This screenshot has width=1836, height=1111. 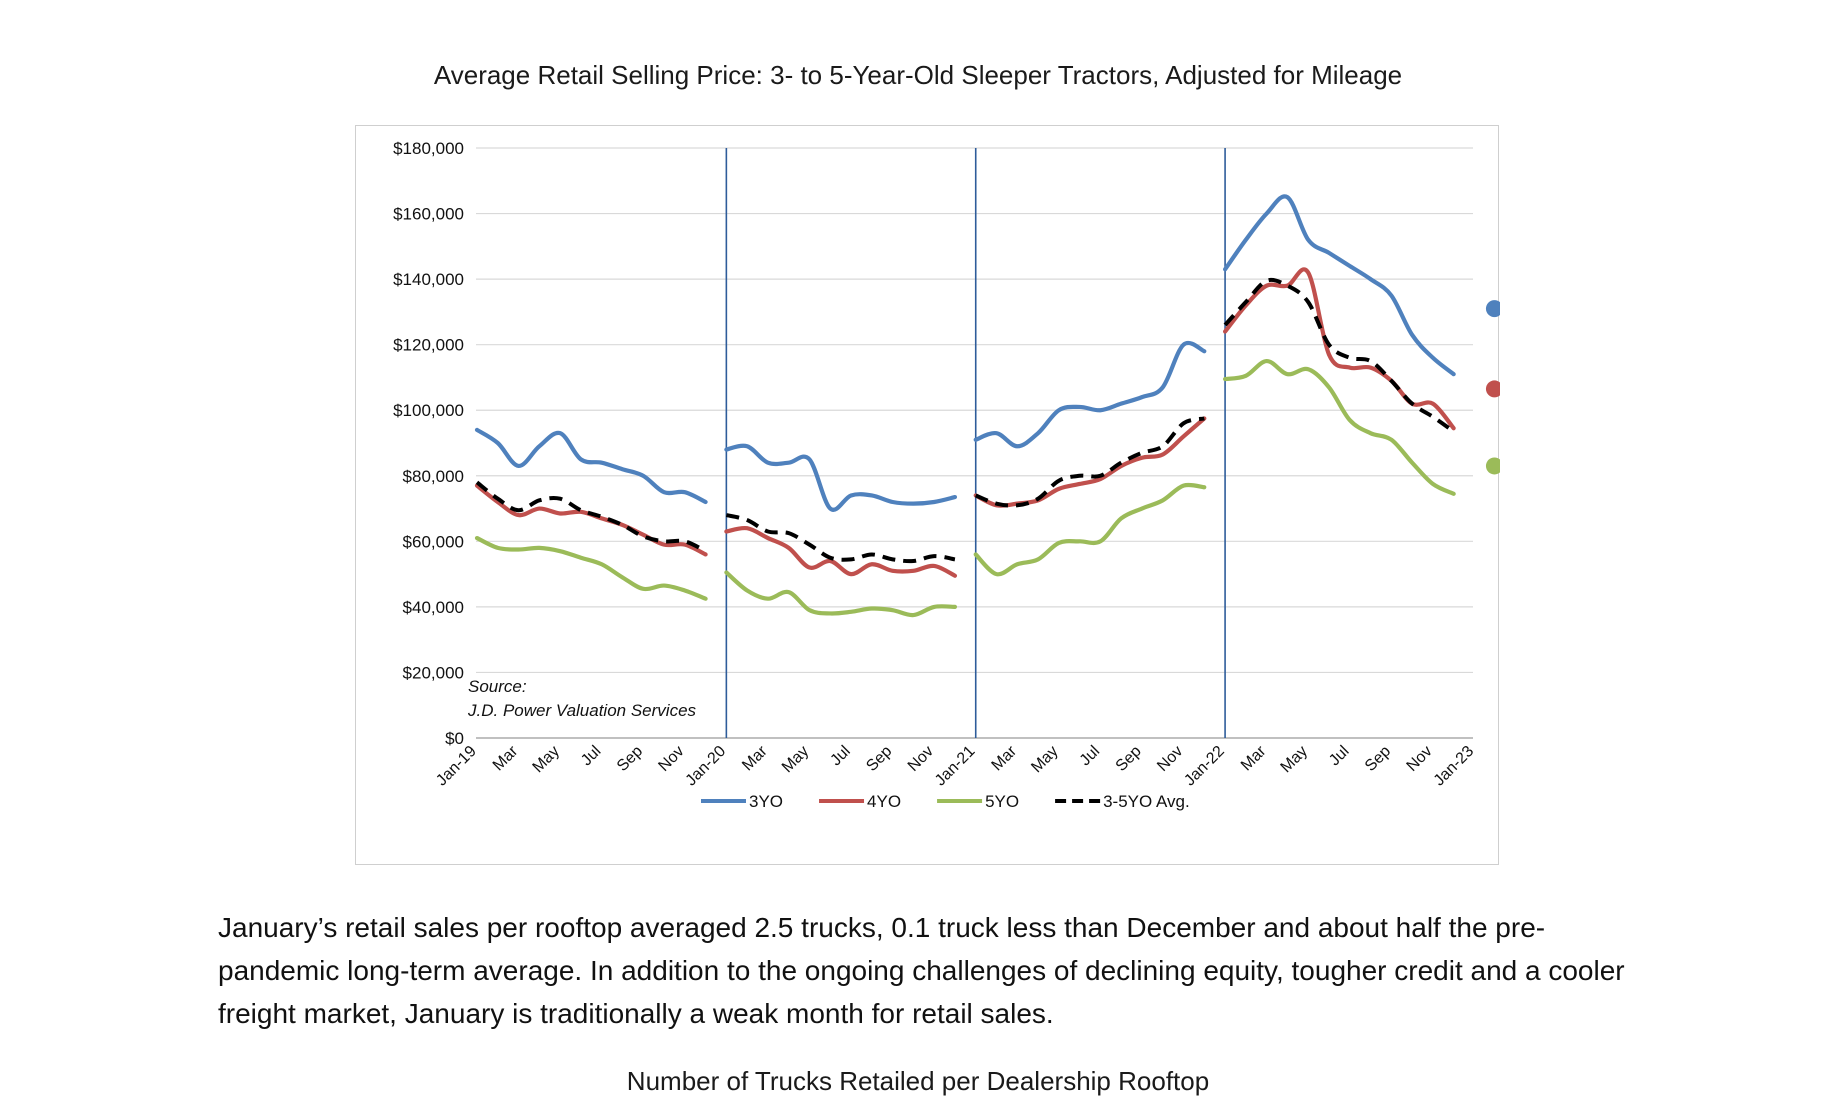 I want to click on source-note: Source:, so click(x=497, y=686).